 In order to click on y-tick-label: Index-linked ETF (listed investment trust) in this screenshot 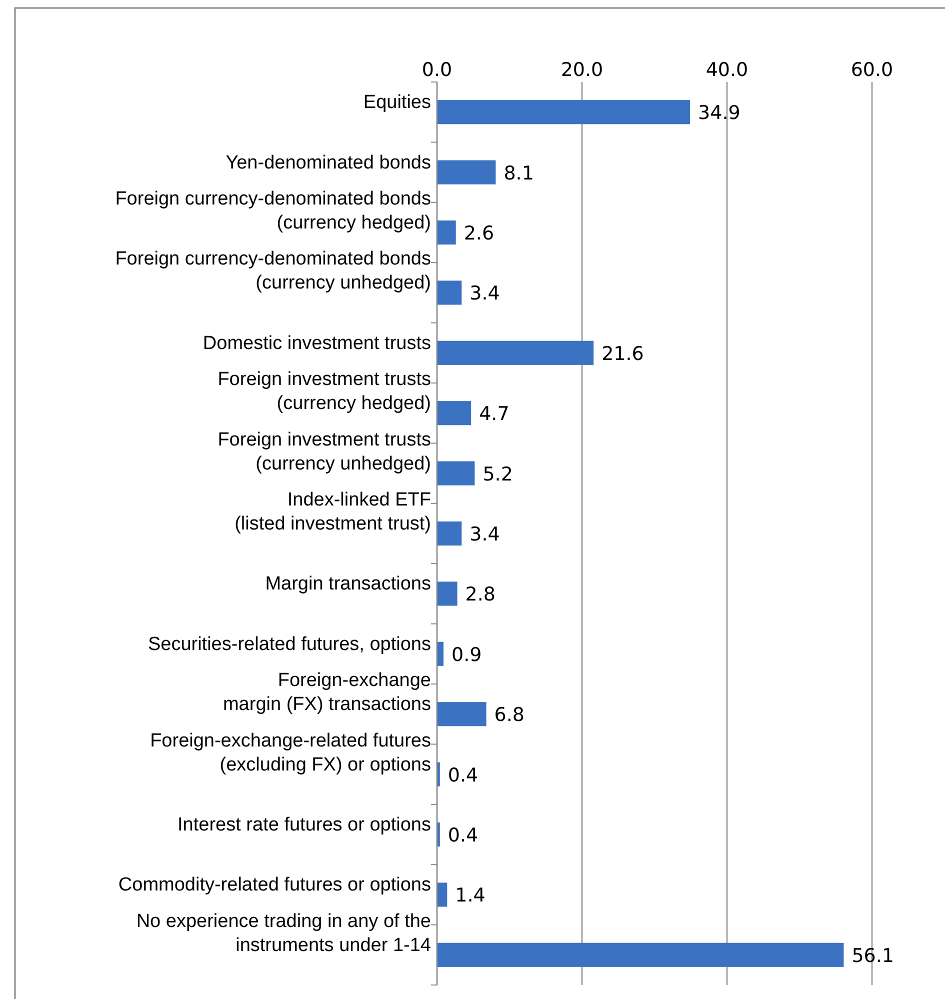, I will do `click(332, 512)`.